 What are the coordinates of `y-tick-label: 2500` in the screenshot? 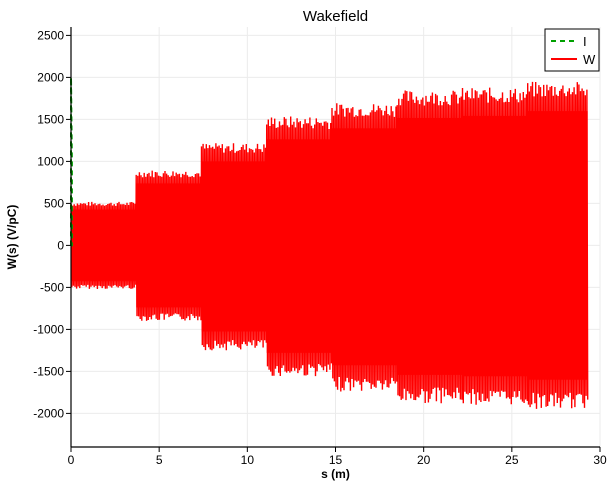 It's located at (50, 35).